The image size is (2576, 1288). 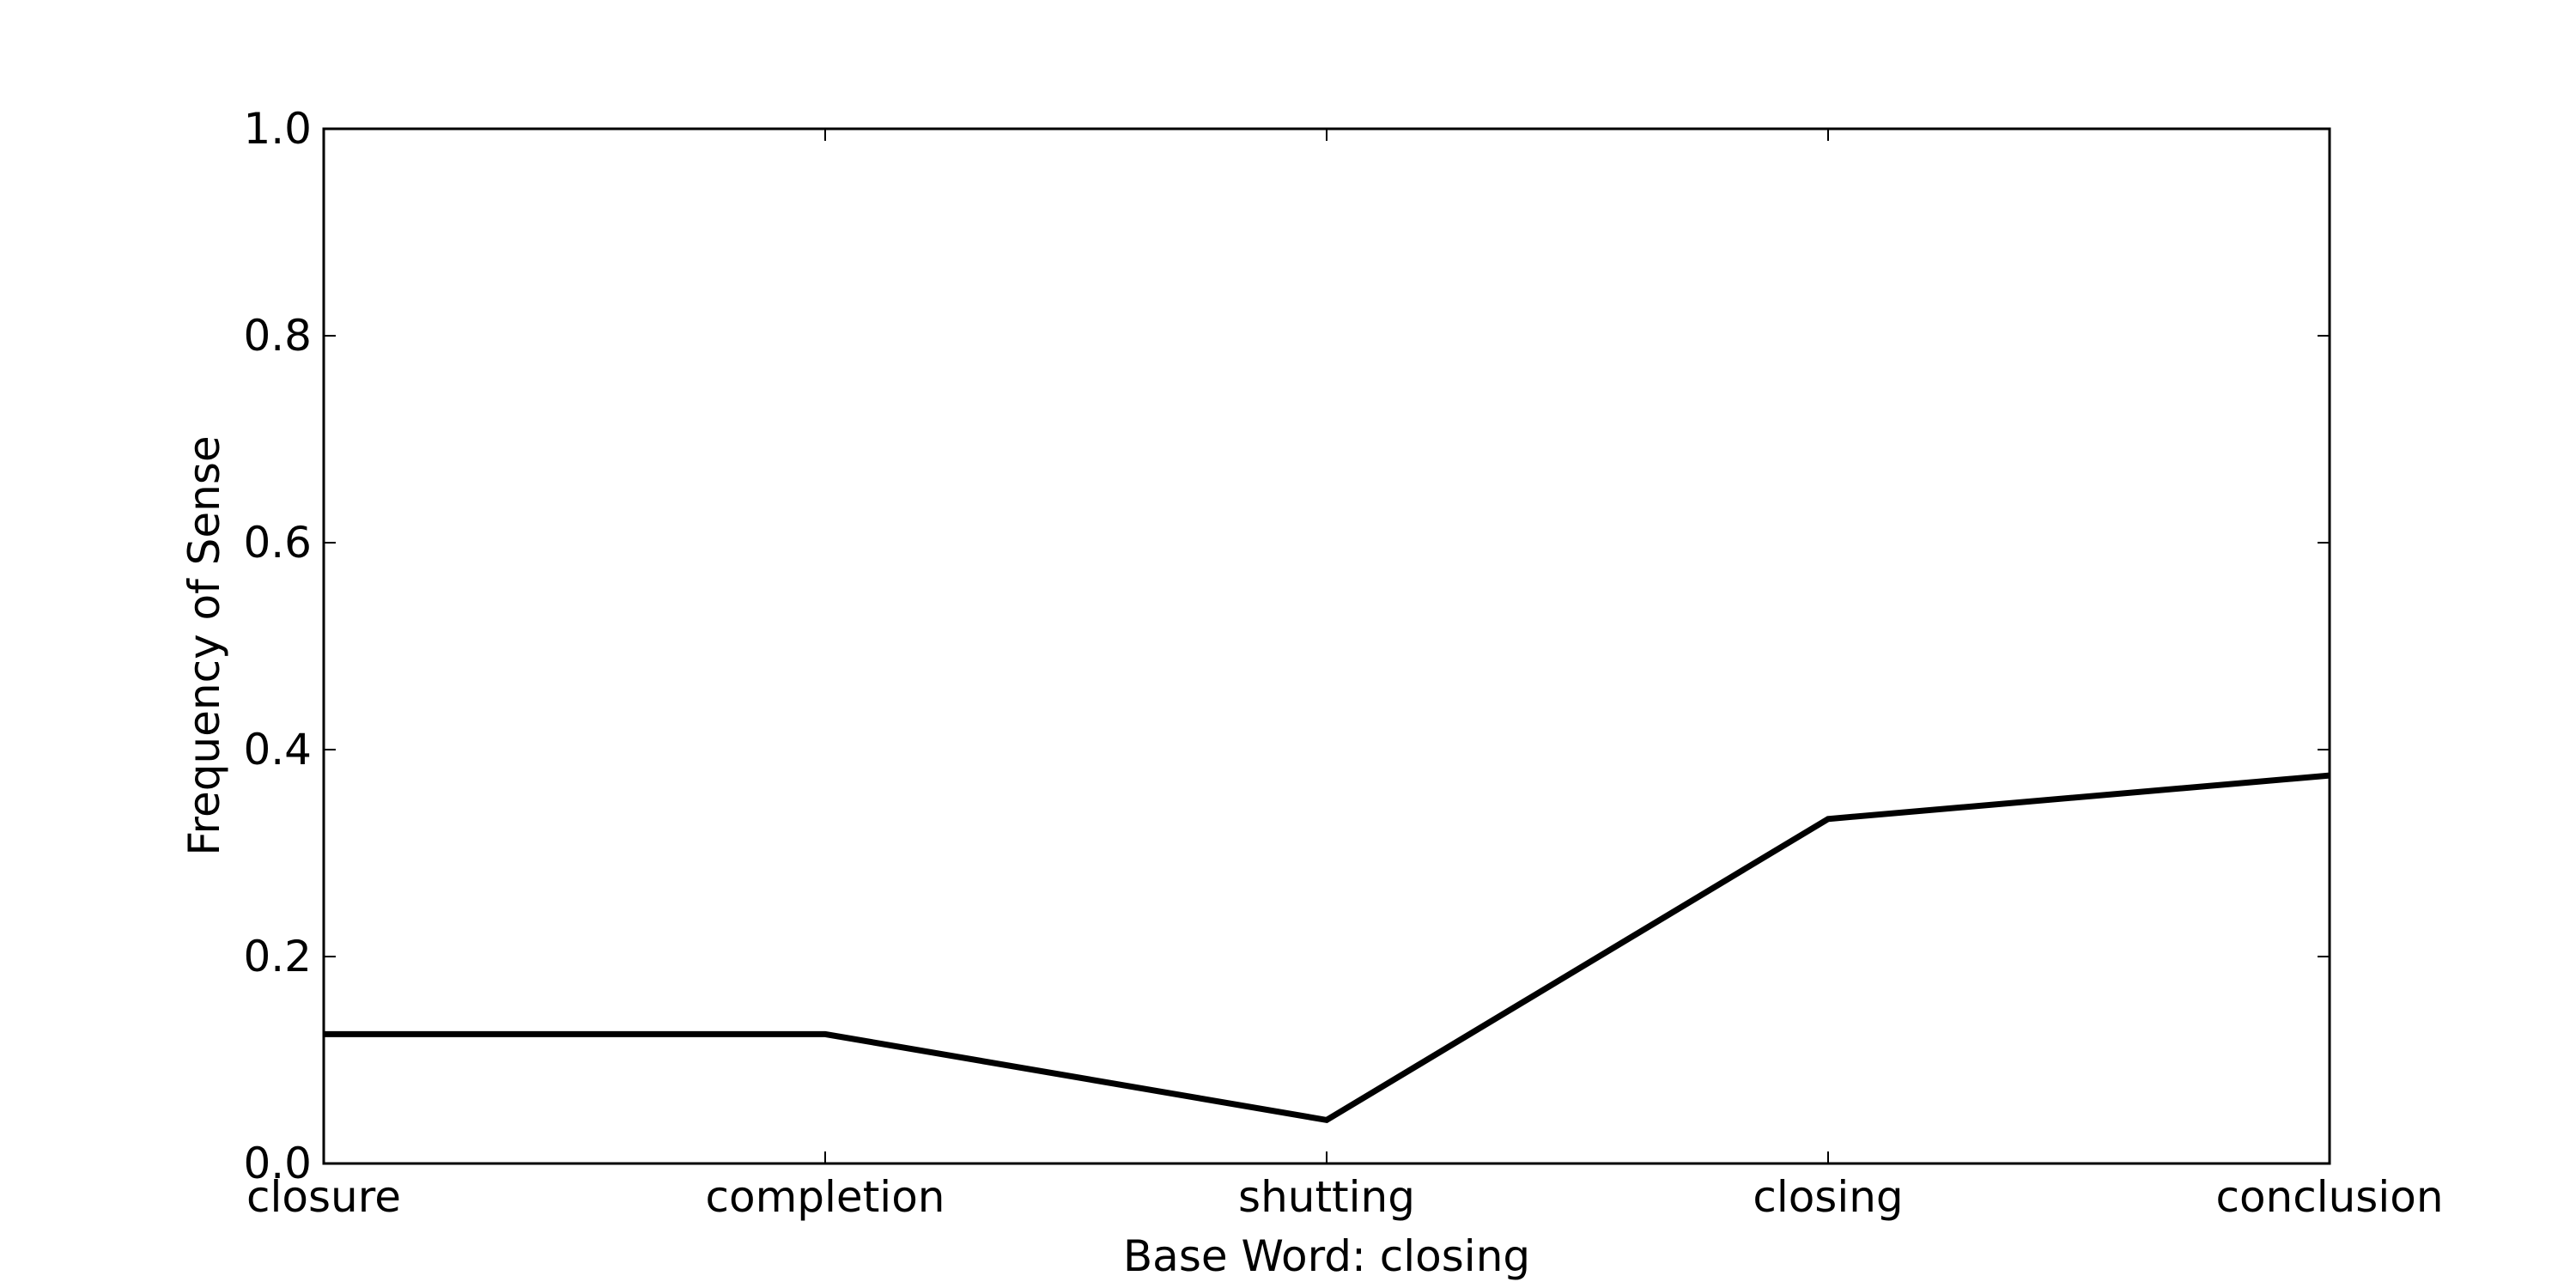 What do you see at coordinates (278, 543) in the screenshot?
I see `y-tick-label: 0.6` at bounding box center [278, 543].